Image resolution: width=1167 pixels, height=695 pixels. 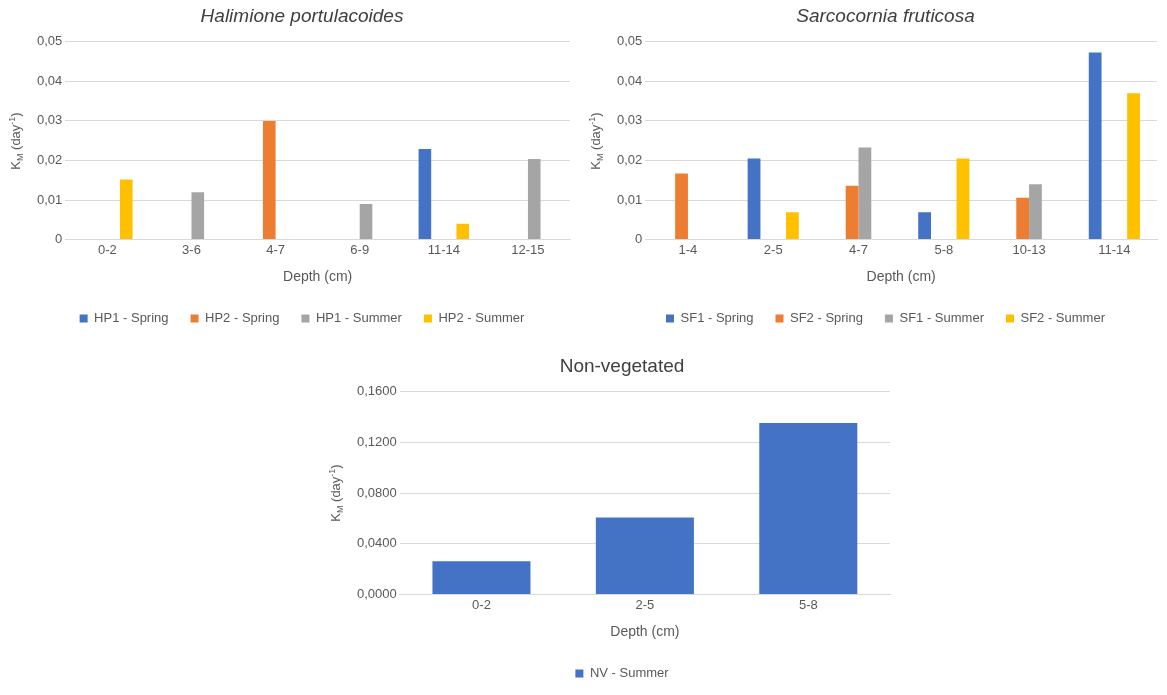 What do you see at coordinates (131, 318) in the screenshot?
I see `legend-label: HP1 - Spring` at bounding box center [131, 318].